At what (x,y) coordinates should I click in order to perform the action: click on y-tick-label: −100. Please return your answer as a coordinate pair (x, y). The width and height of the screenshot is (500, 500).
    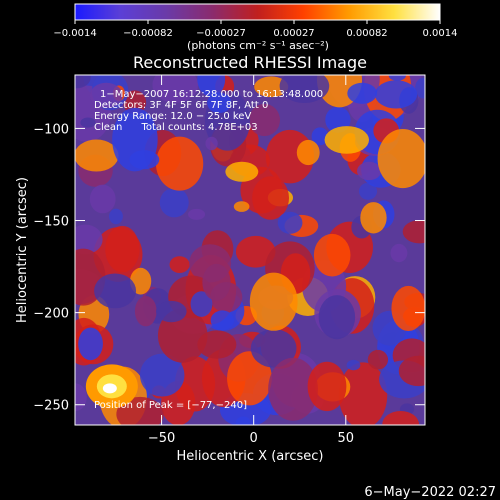
    Looking at the image, I should click on (51, 129).